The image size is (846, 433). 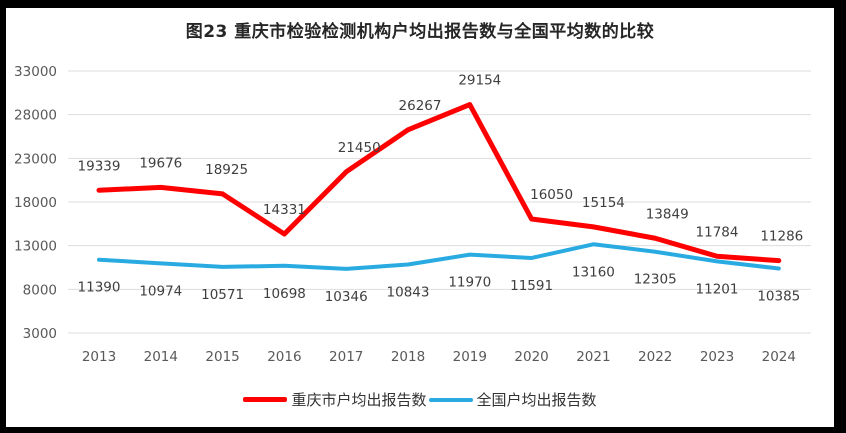 I want to click on data-label: 11591, so click(x=531, y=286).